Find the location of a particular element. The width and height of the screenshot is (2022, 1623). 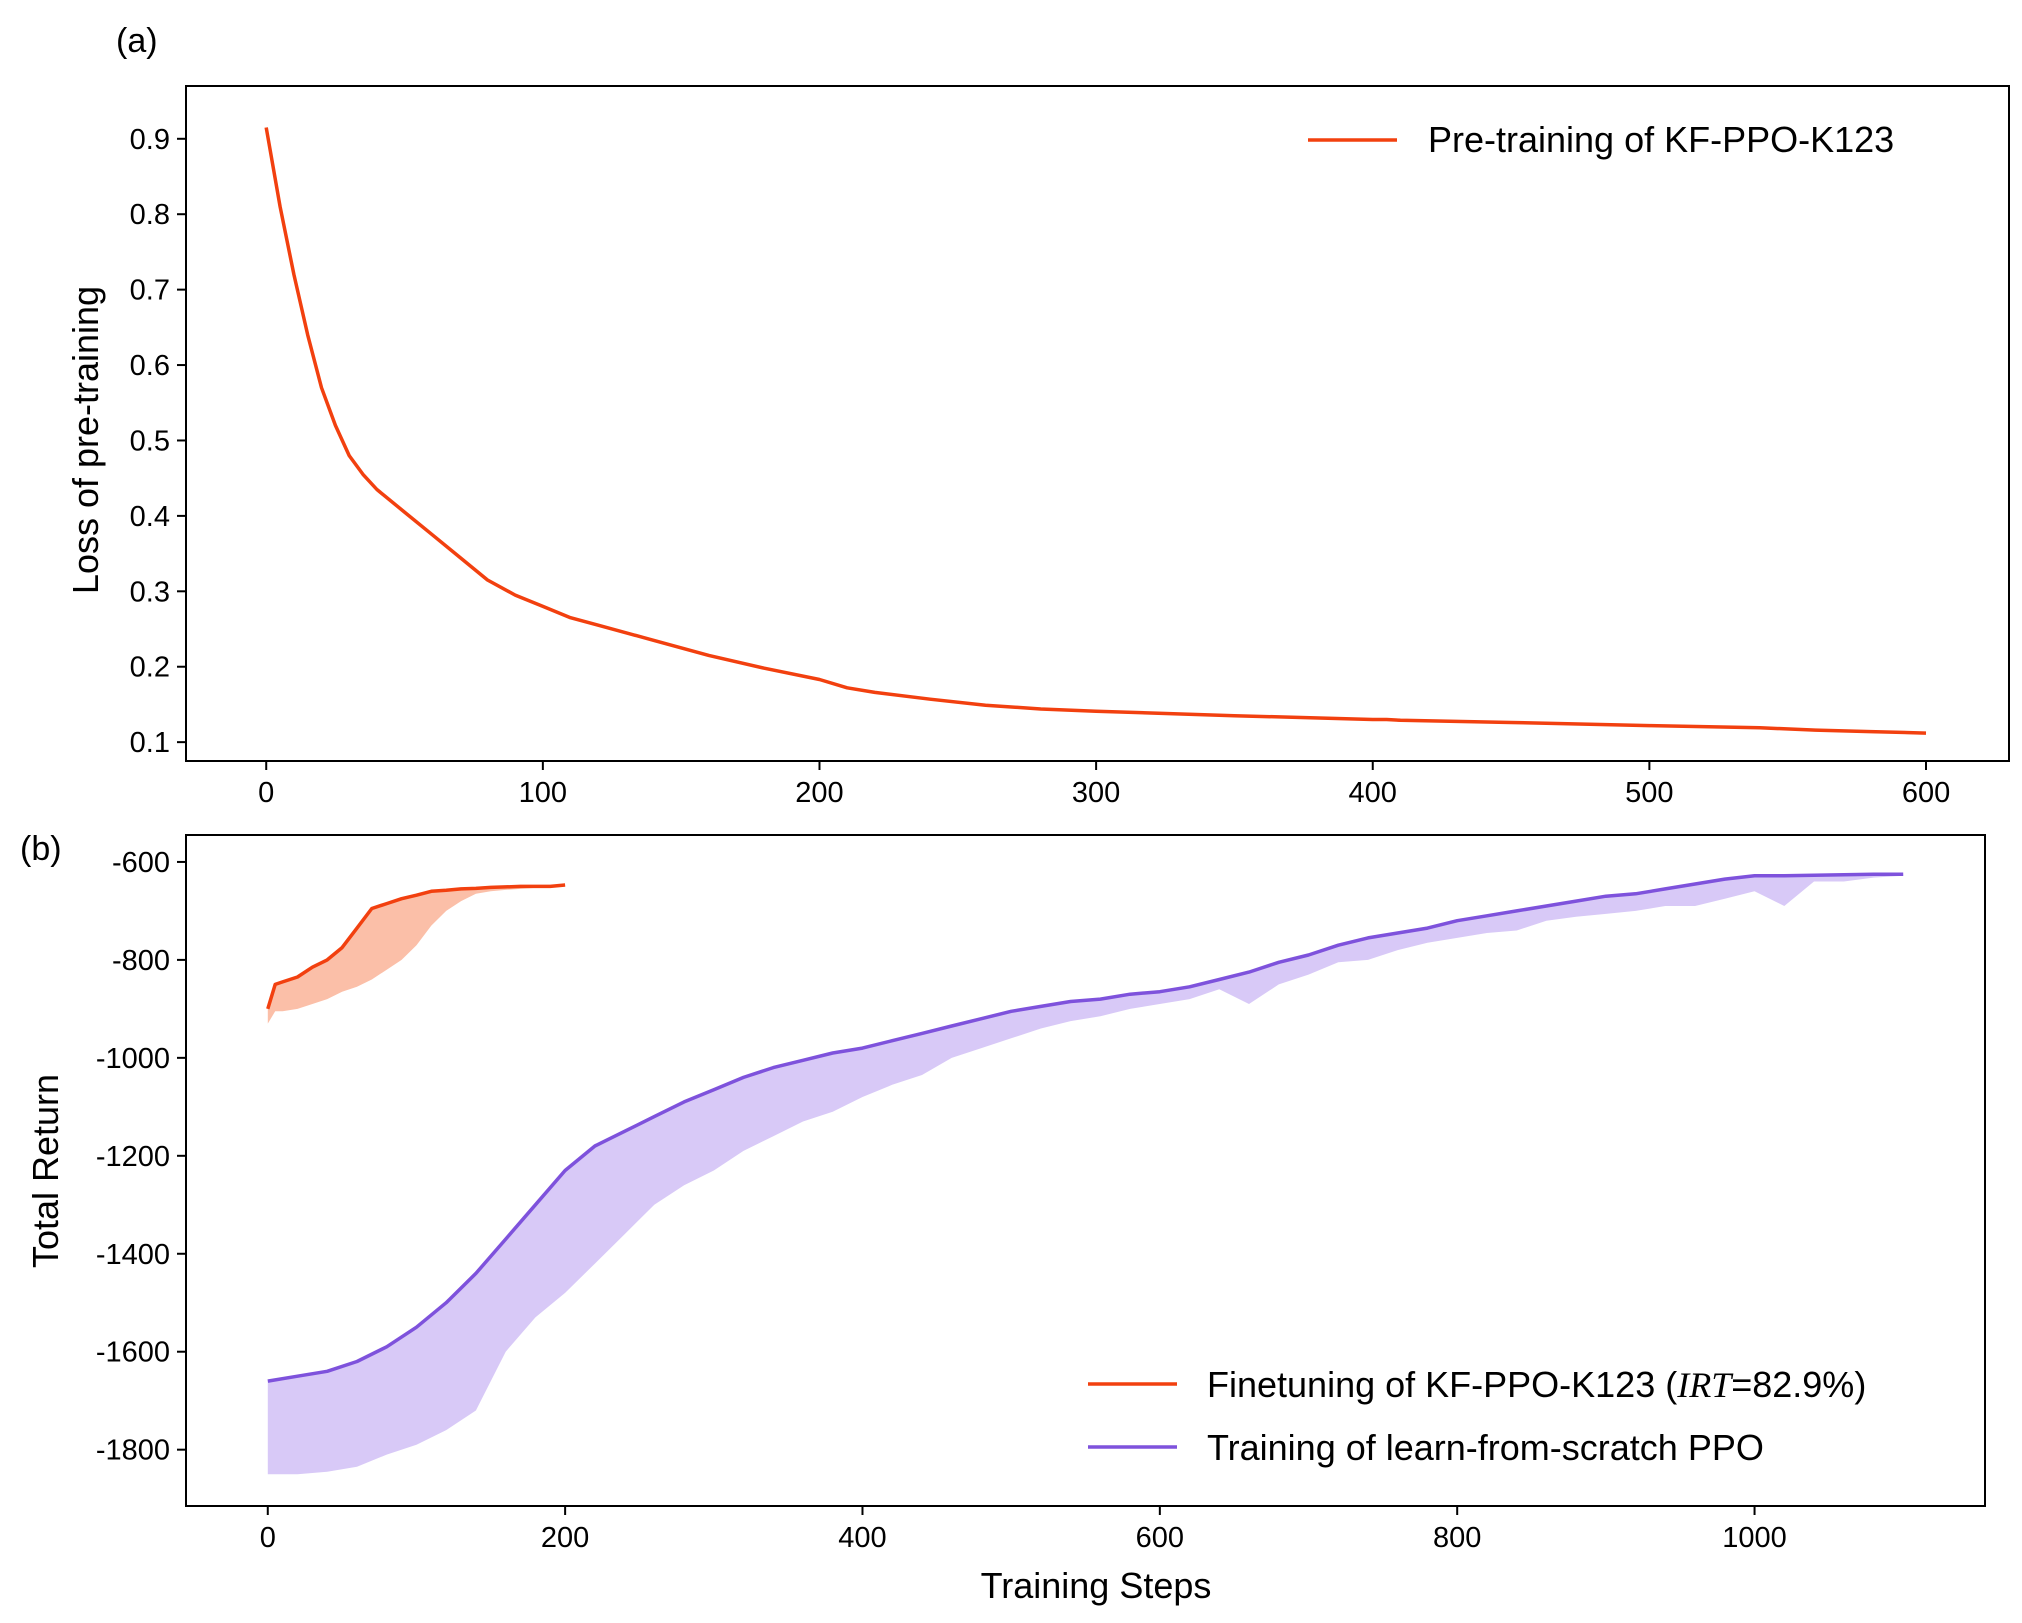

panel-a-label: (a) is located at coordinates (137, 41).